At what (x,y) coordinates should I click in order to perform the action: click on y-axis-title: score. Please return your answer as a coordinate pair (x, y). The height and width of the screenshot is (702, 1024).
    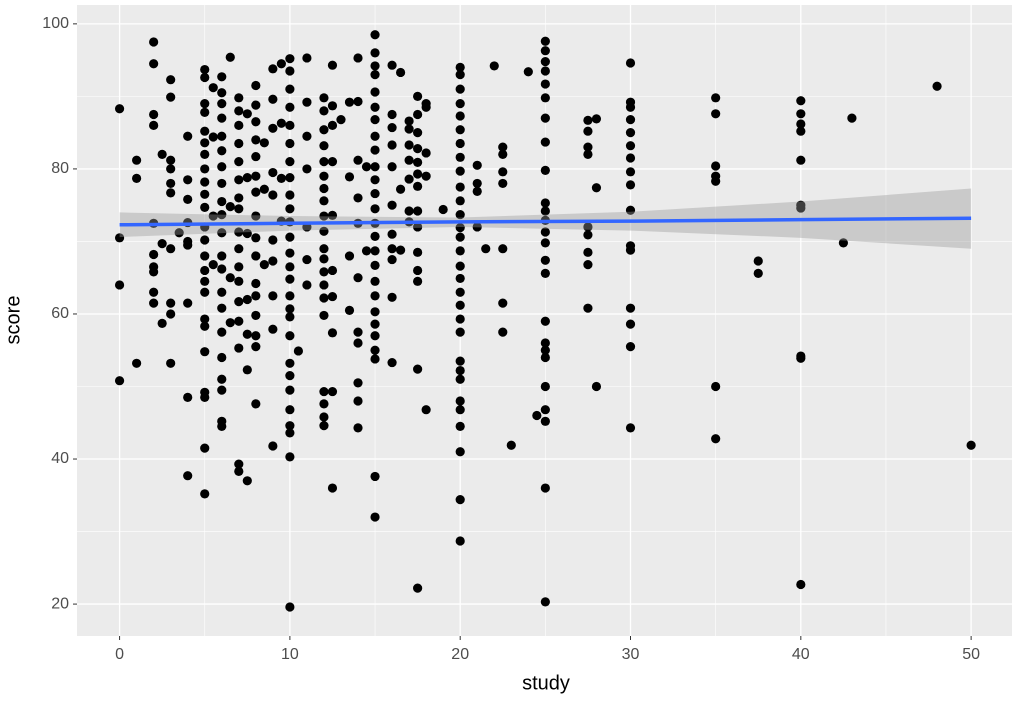
    Looking at the image, I should click on (13, 320).